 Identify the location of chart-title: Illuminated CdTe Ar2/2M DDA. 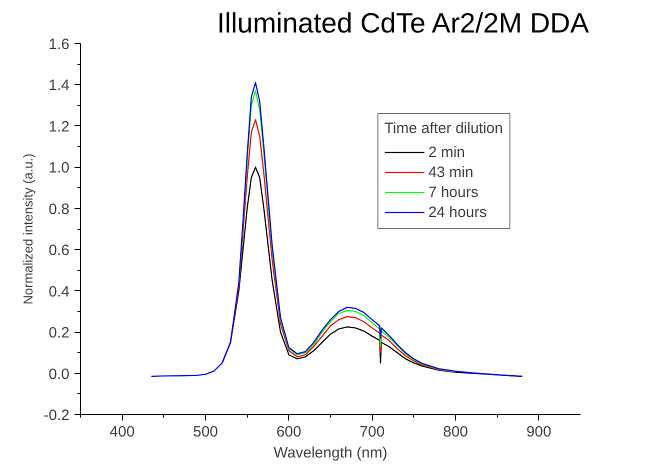
(403, 23).